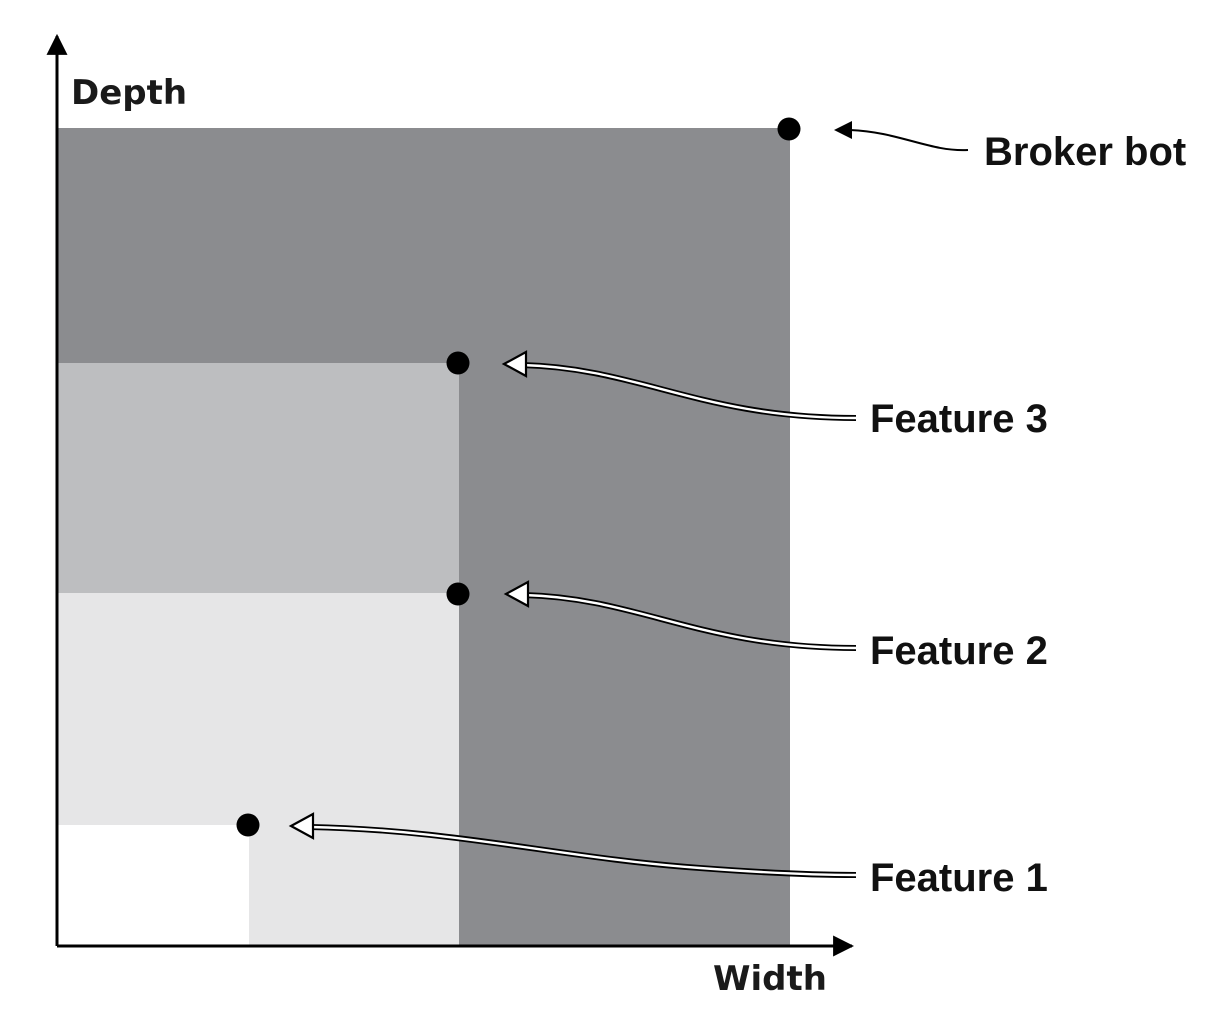  What do you see at coordinates (1085, 152) in the screenshot?
I see `broker-bot-label: Broker bot` at bounding box center [1085, 152].